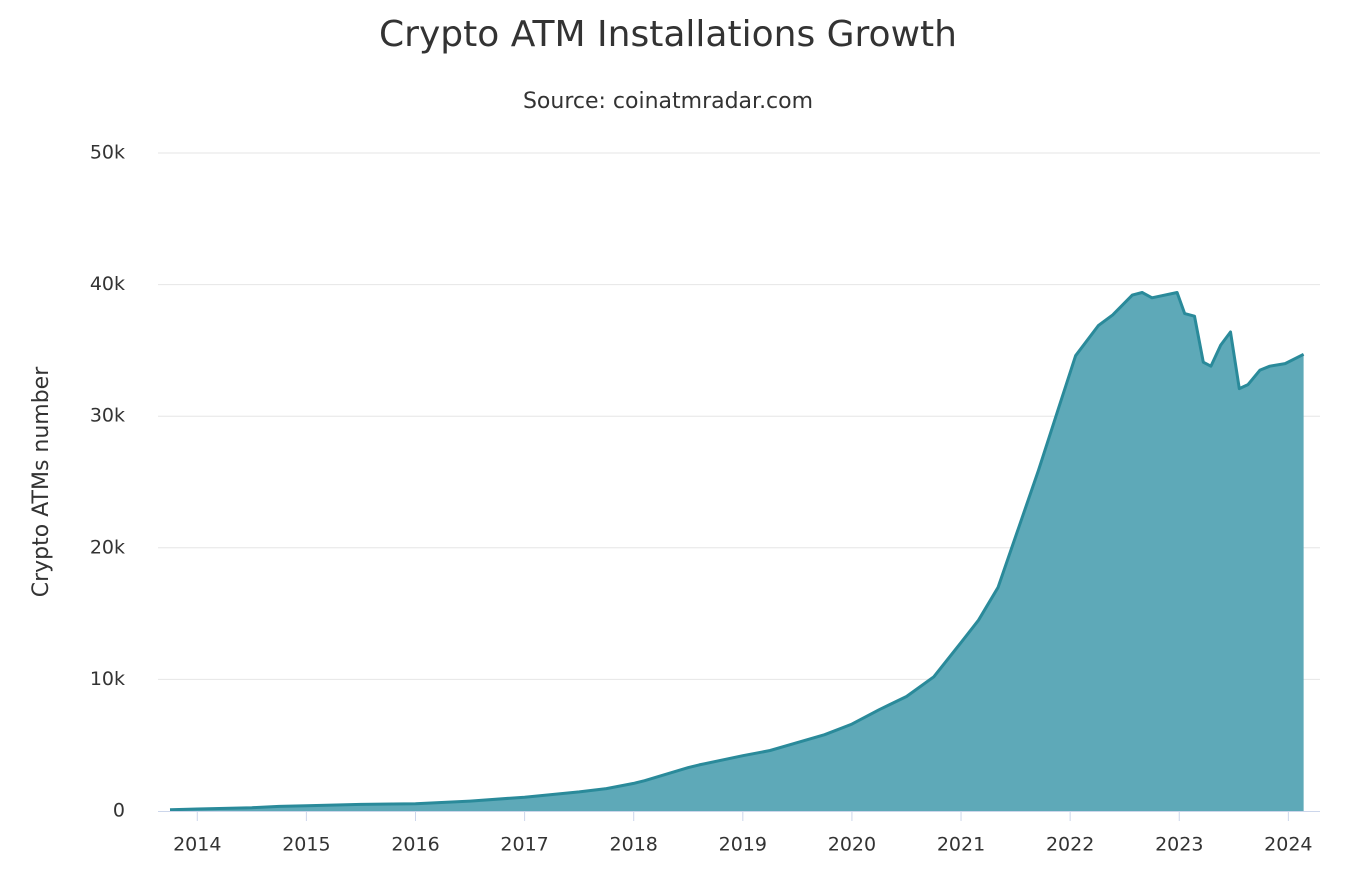 The height and width of the screenshot is (870, 1351). Describe the element at coordinates (1070, 845) in the screenshot. I see `x-tick-label: 2022` at that location.